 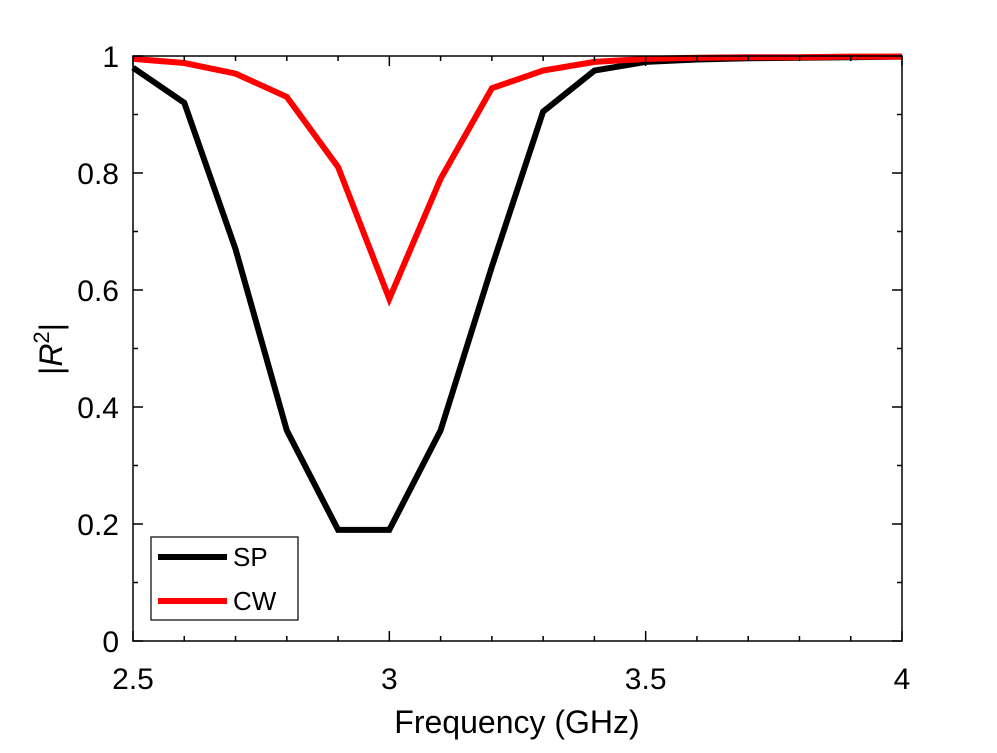 What do you see at coordinates (110, 642) in the screenshot?
I see `y-tick-label: 0` at bounding box center [110, 642].